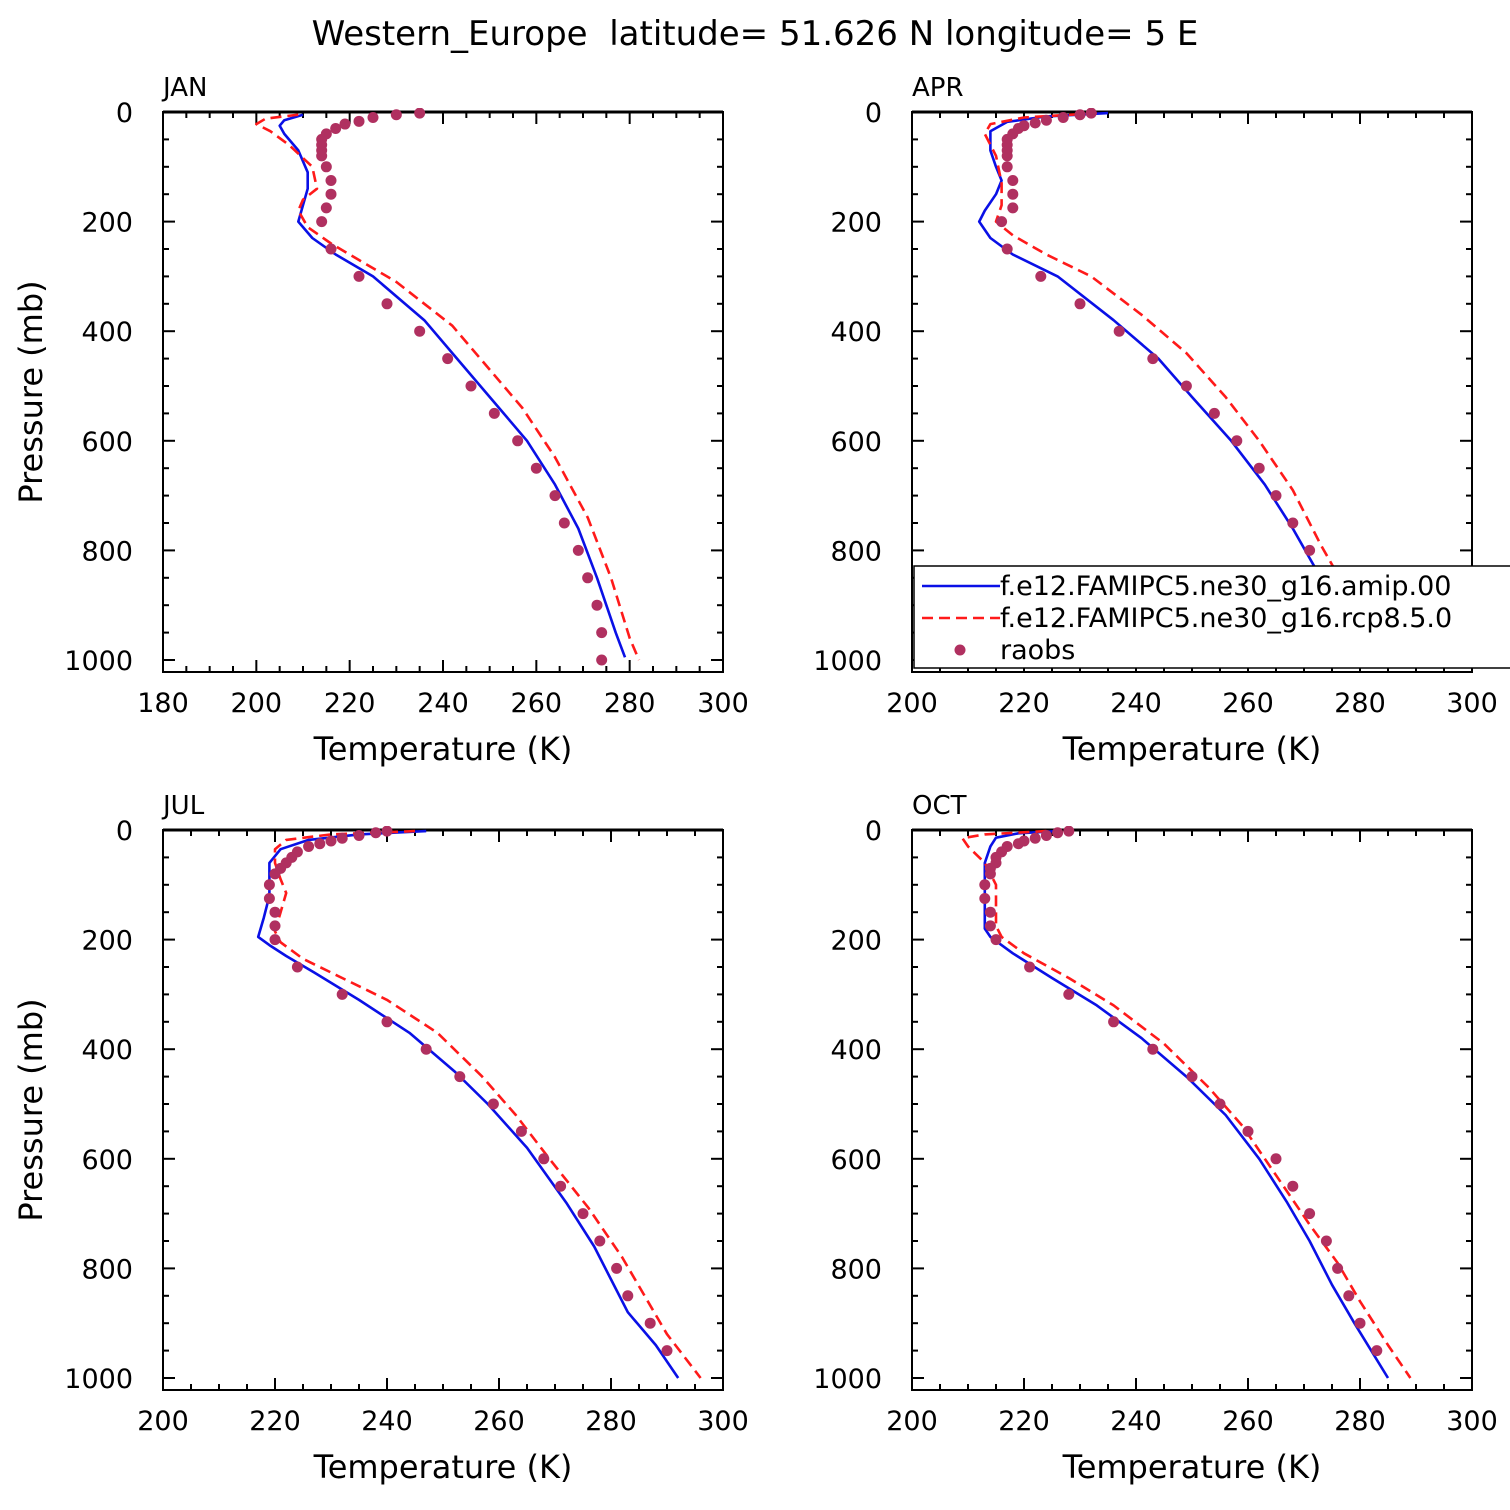 The width and height of the screenshot is (1510, 1510). What do you see at coordinates (184, 88) in the screenshot?
I see `panel-label: JAN` at bounding box center [184, 88].